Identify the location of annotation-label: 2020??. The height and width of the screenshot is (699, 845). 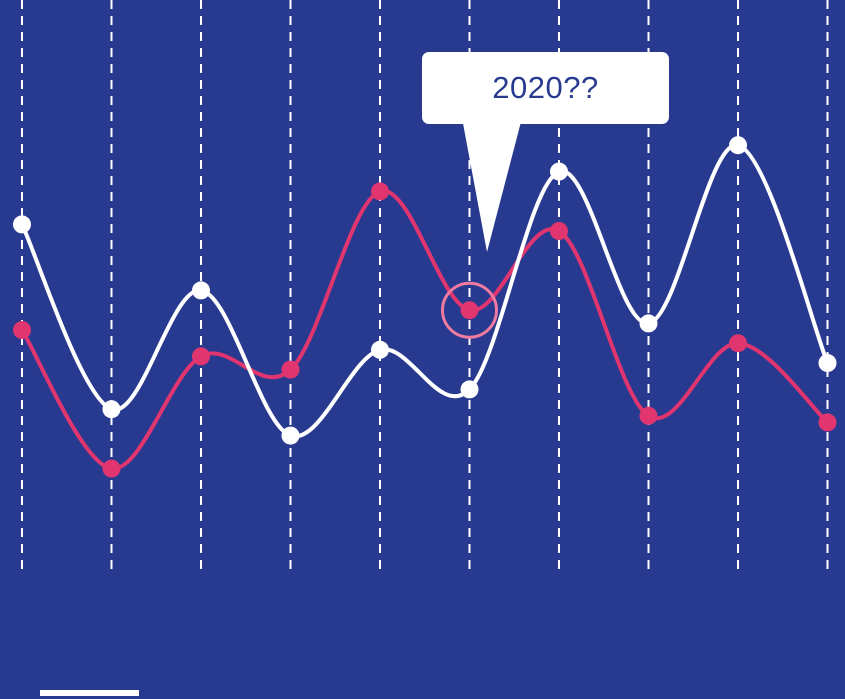
(545, 87).